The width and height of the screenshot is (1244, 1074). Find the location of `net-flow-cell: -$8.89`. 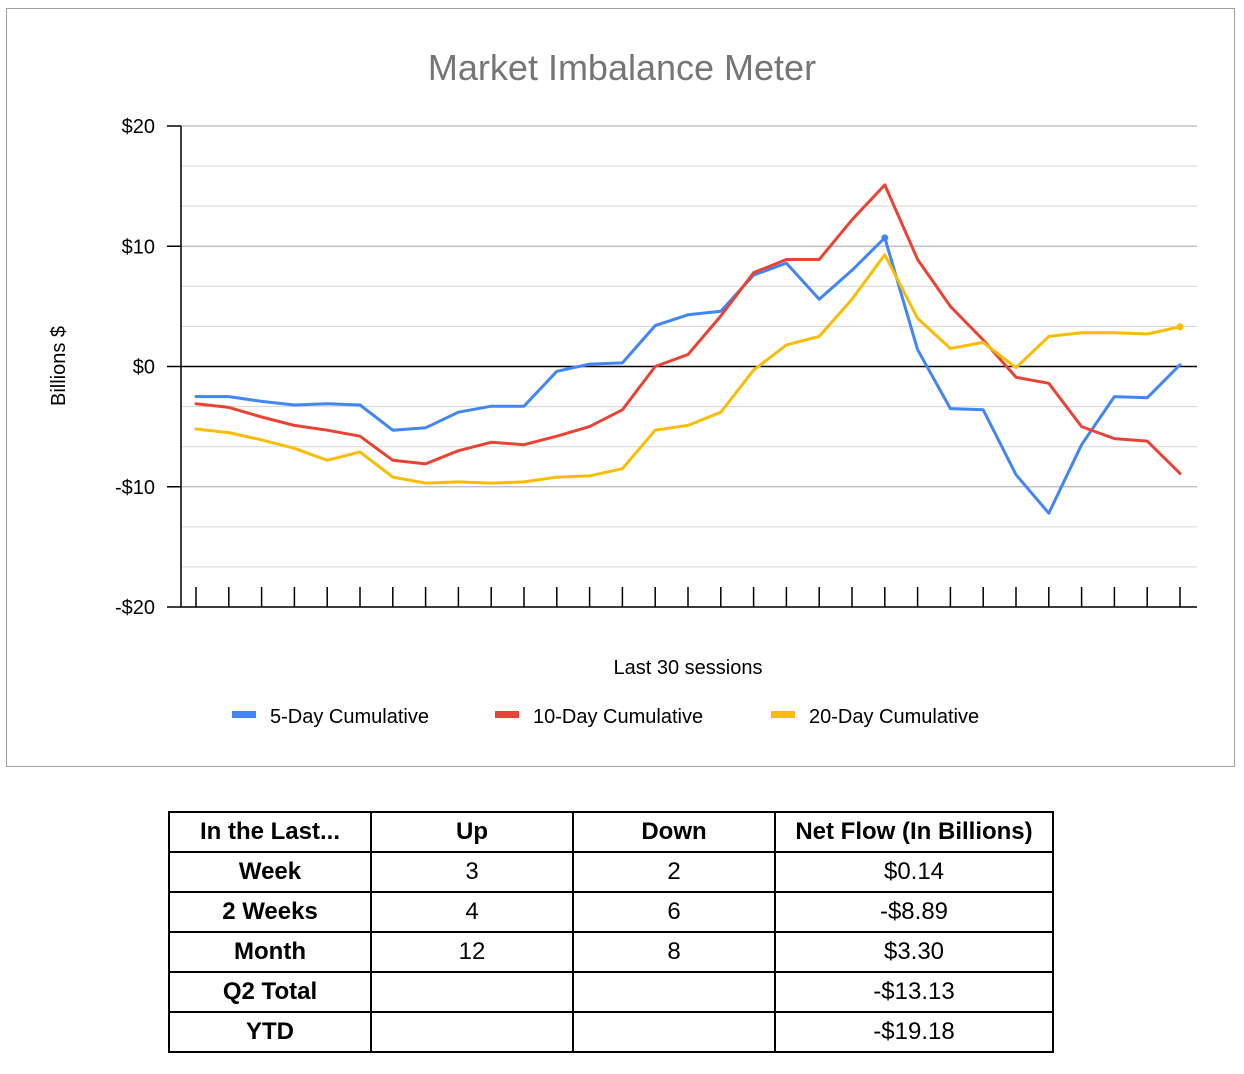

net-flow-cell: -$8.89 is located at coordinates (914, 912).